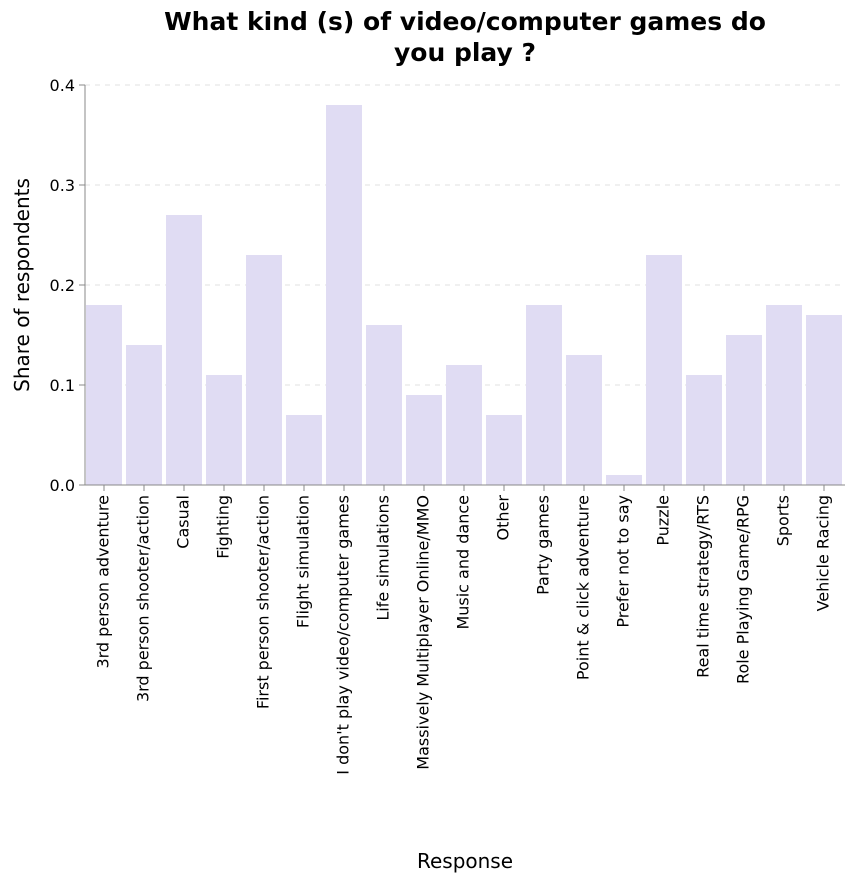 The width and height of the screenshot is (854, 882). Describe the element at coordinates (183, 522) in the screenshot. I see `x-tick-label: Casual` at that location.